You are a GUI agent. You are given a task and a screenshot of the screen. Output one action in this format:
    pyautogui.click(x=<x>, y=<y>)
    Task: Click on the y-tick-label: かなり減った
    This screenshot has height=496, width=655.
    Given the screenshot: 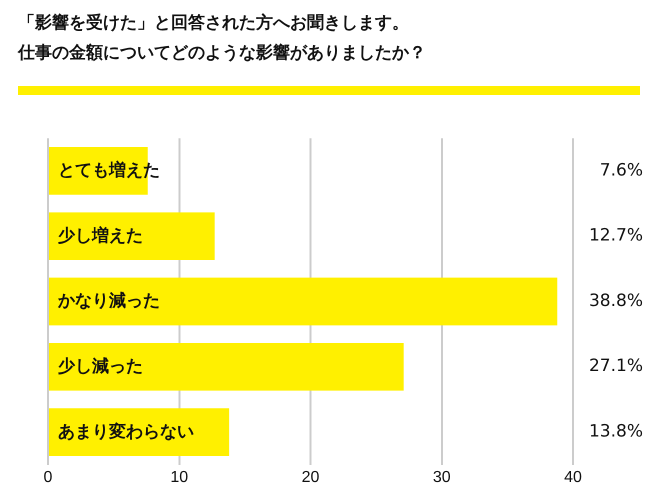 What is the action you would take?
    pyautogui.click(x=108, y=300)
    